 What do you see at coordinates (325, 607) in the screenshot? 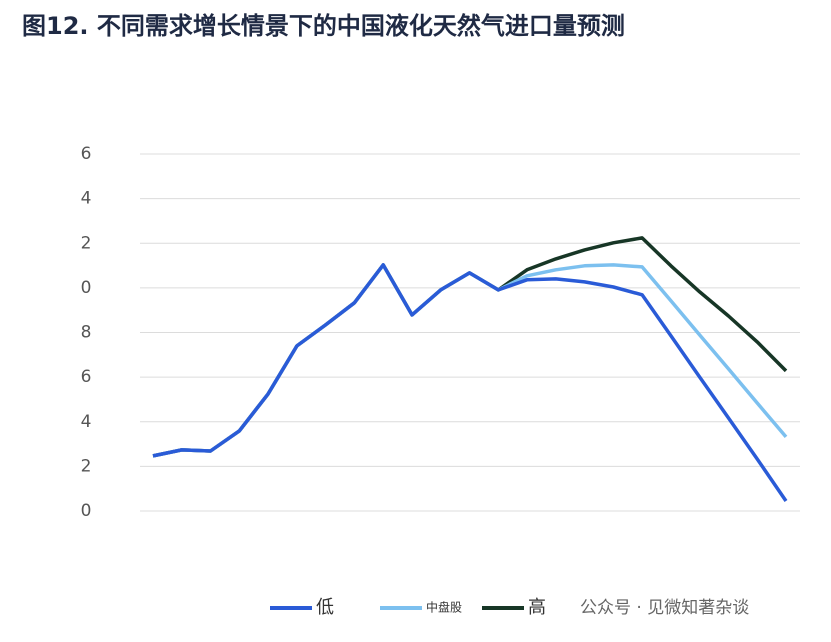
I see `legend-label: 低` at bounding box center [325, 607].